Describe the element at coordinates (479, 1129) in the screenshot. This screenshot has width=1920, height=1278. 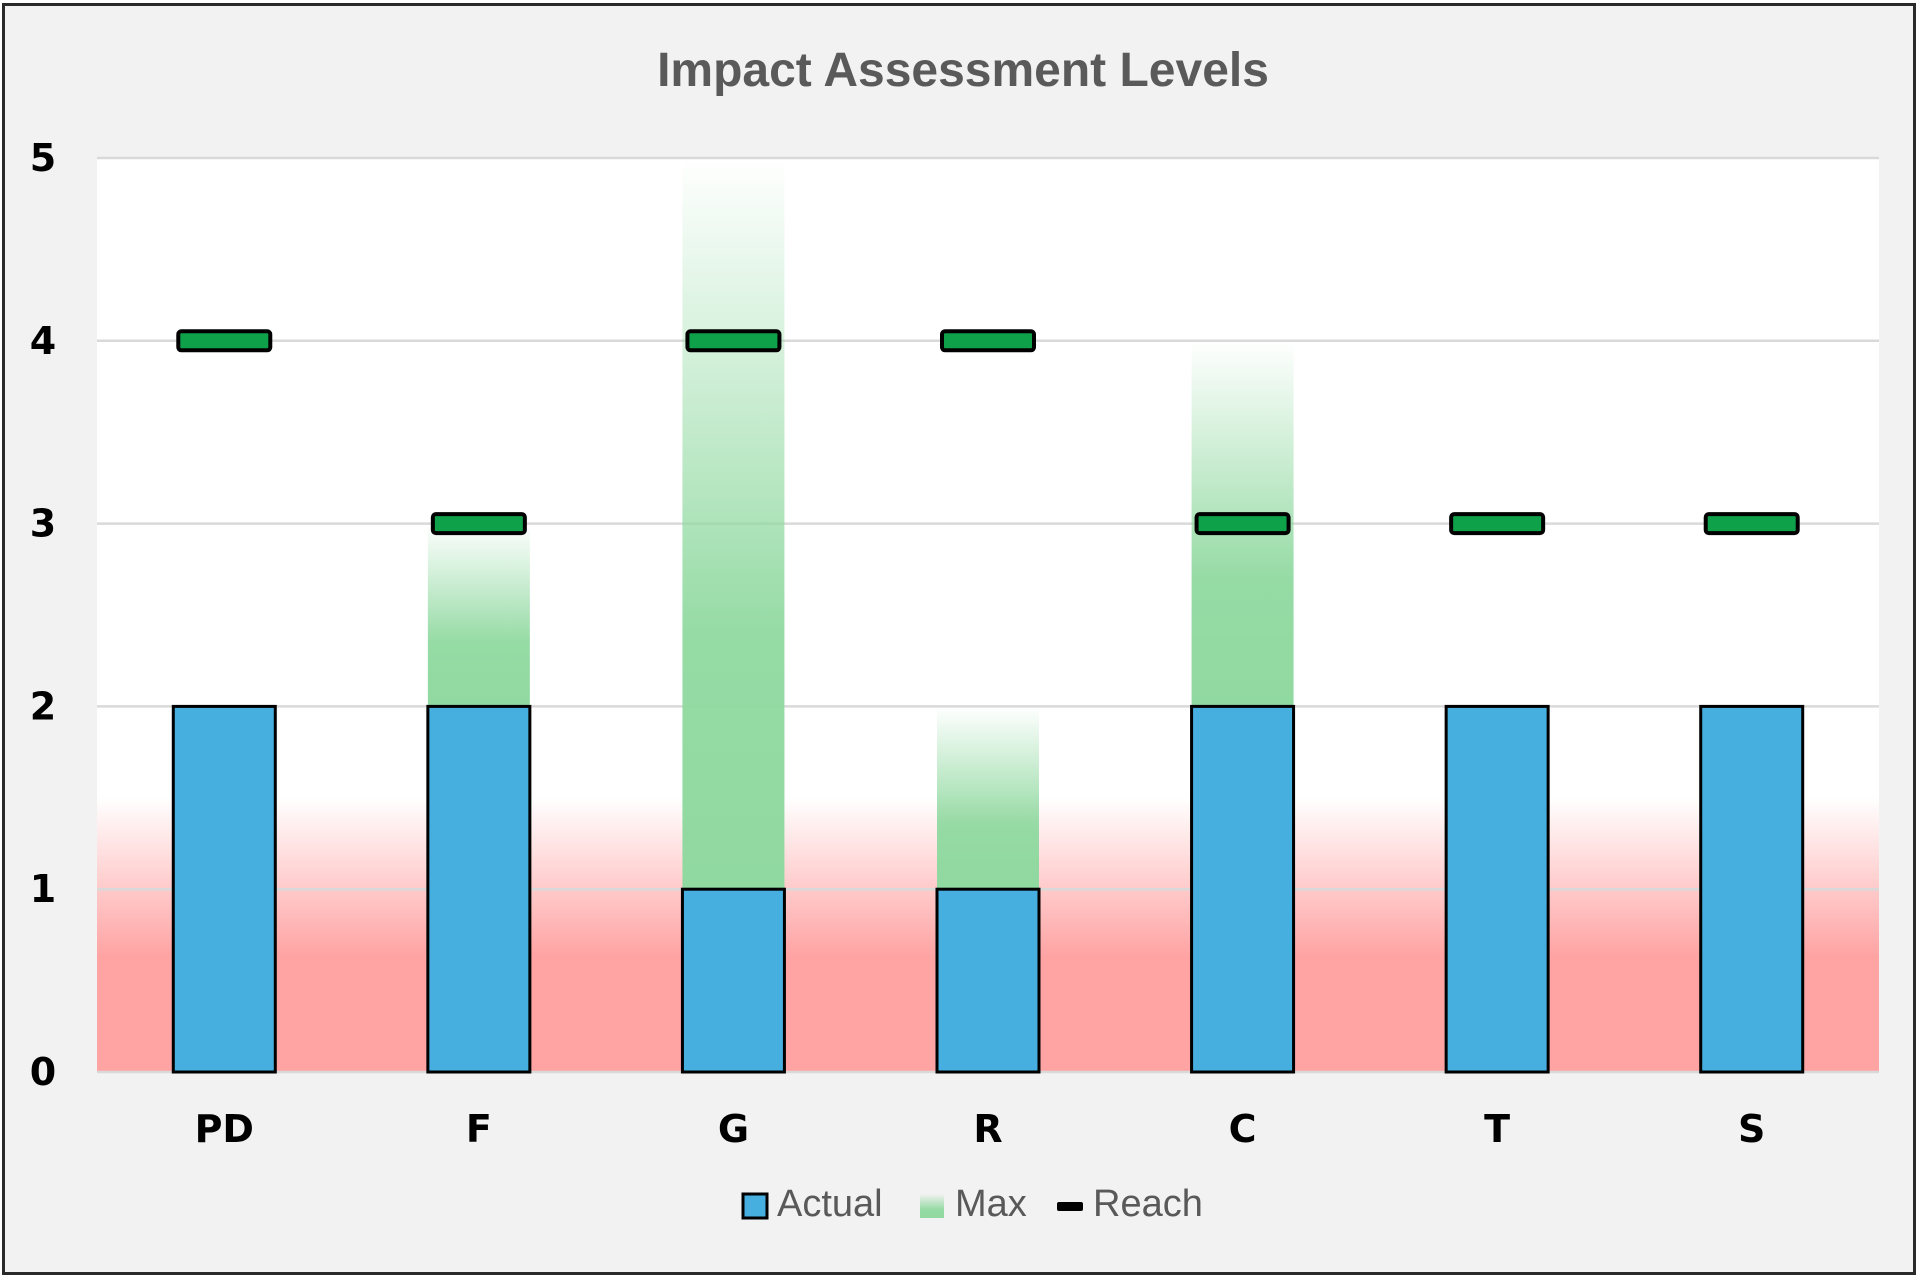
I see `x-tick-label: F` at that location.